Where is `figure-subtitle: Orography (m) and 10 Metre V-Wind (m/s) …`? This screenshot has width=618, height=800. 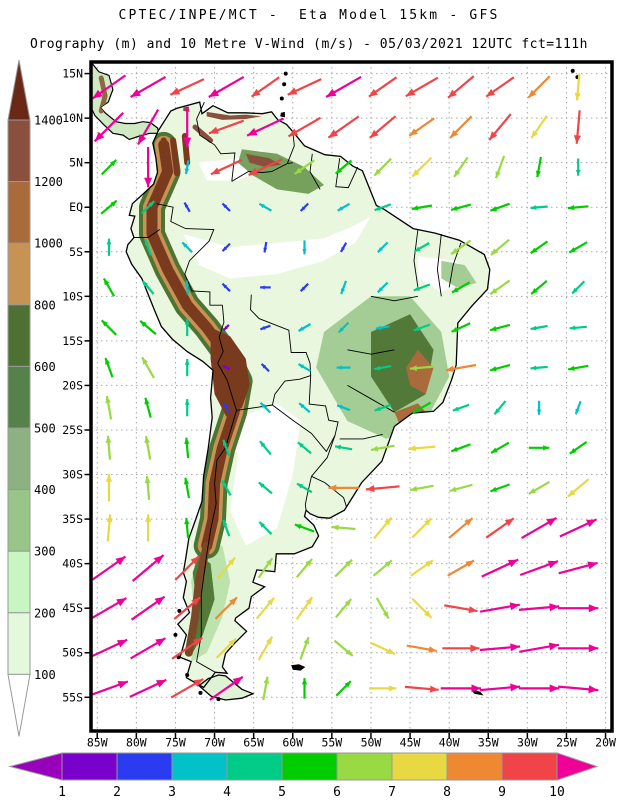
figure-subtitle: Orography (m) and 10 Metre V-Wind (m/s) … is located at coordinates (309, 44).